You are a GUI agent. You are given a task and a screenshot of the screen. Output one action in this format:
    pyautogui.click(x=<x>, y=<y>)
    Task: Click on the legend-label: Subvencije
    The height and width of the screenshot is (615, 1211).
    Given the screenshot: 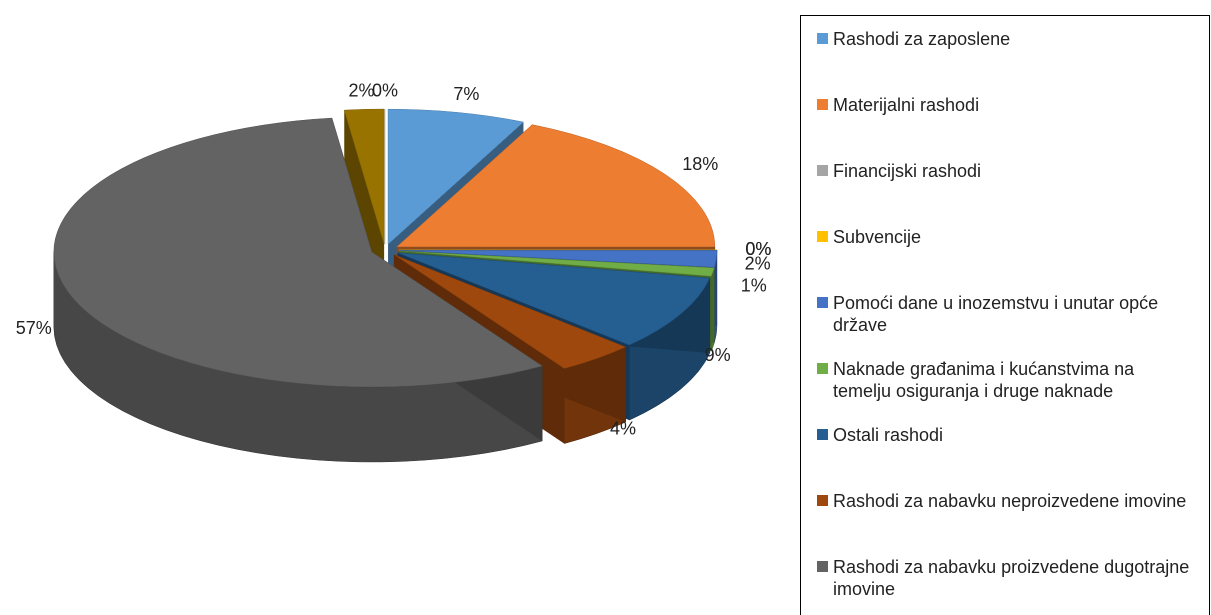 What is the action you would take?
    pyautogui.click(x=877, y=237)
    